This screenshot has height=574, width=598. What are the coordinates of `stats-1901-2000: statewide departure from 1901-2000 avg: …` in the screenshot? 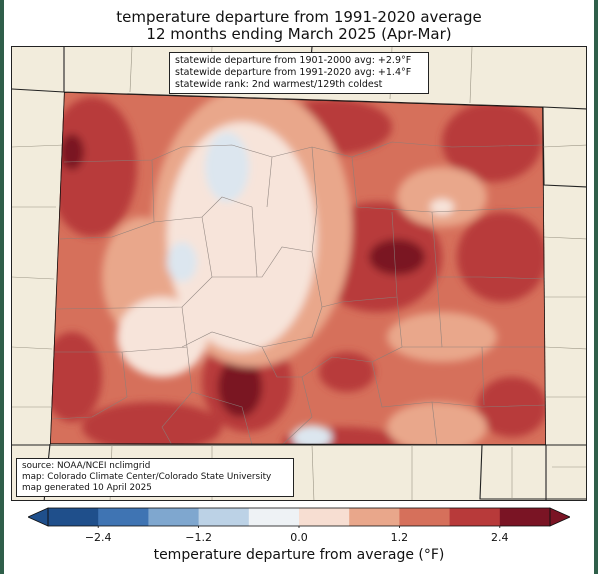 It's located at (293, 60).